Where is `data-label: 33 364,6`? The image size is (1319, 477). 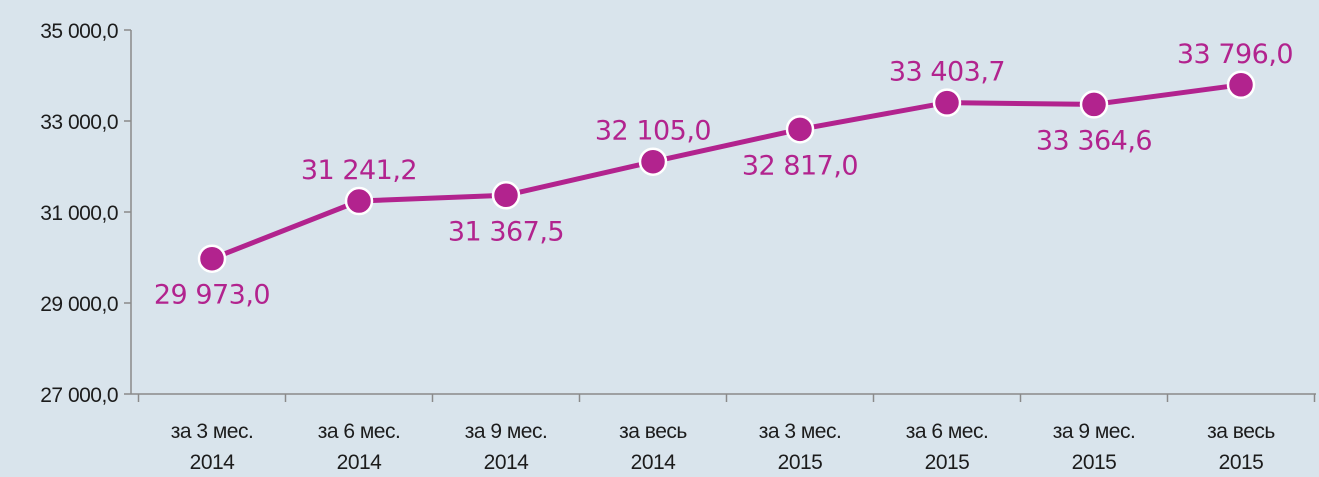
data-label: 33 364,6 is located at coordinates (1094, 140).